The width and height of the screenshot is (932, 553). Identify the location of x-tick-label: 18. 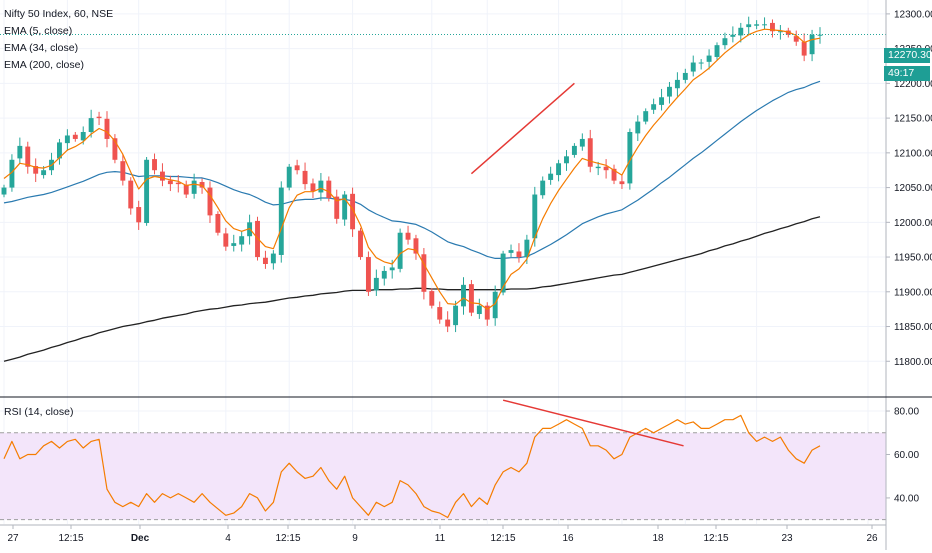
(658, 538).